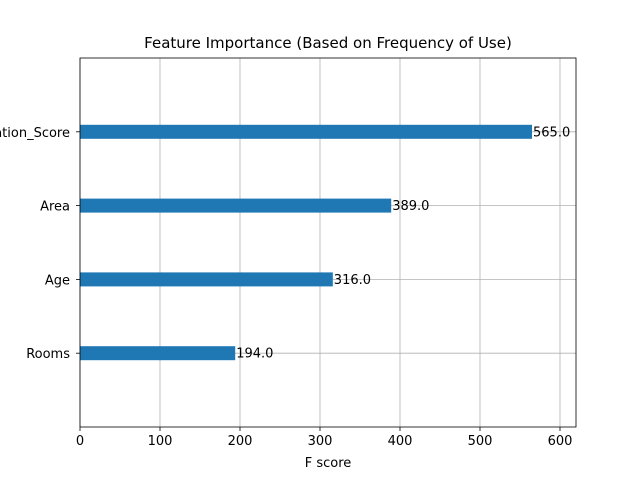 Image resolution: width=640 pixels, height=480 pixels. What do you see at coordinates (410, 206) in the screenshot?
I see `bar-value-label: 389.0` at bounding box center [410, 206].